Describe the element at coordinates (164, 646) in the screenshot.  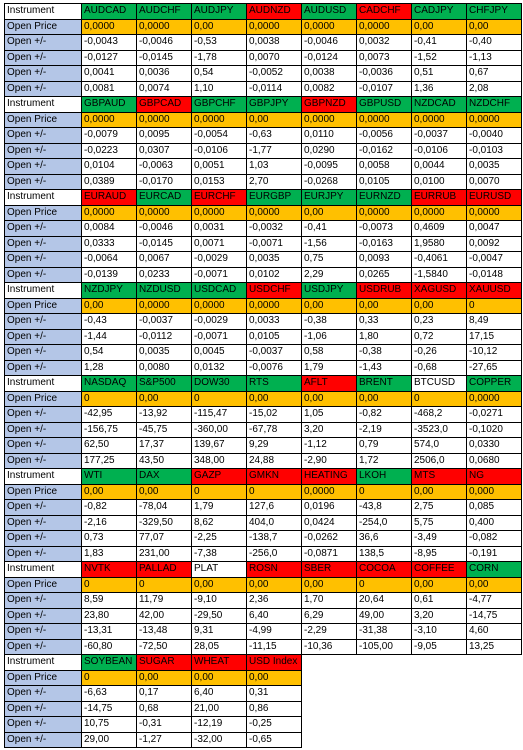
I see `change-value: -72,50` at that location.